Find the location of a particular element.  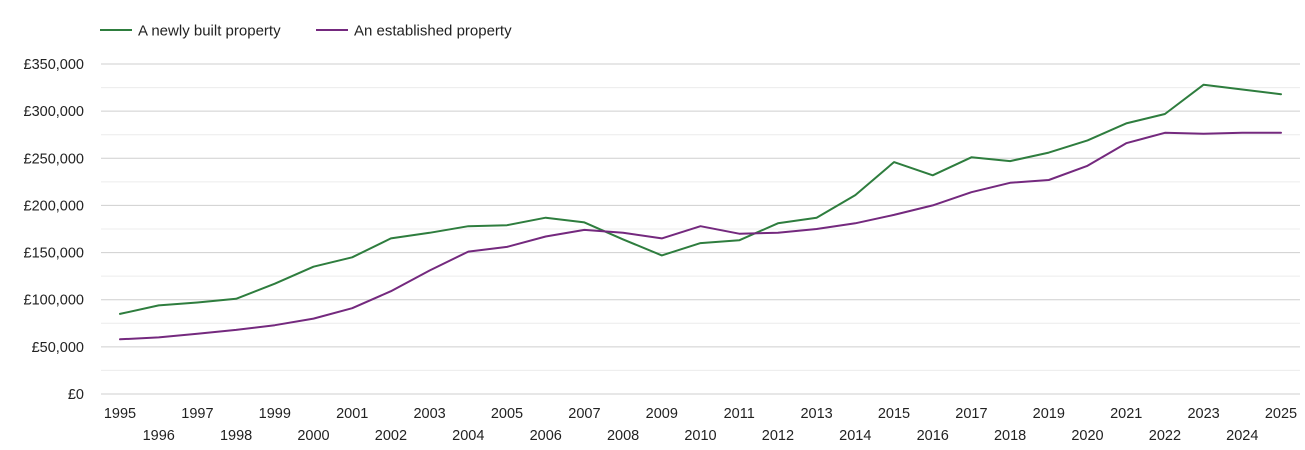

x-tick-label: 2021 is located at coordinates (1126, 414).